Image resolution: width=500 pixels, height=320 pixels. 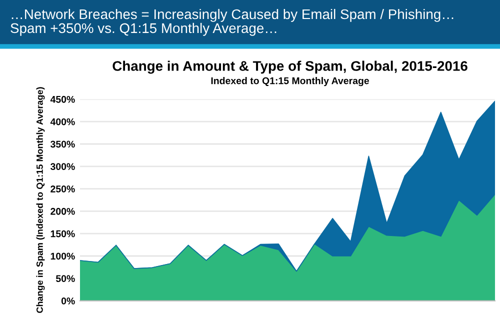 I want to click on chart-title: Change in Amount & Type of Spam, Global, 2015-2016, so click(x=290, y=67).